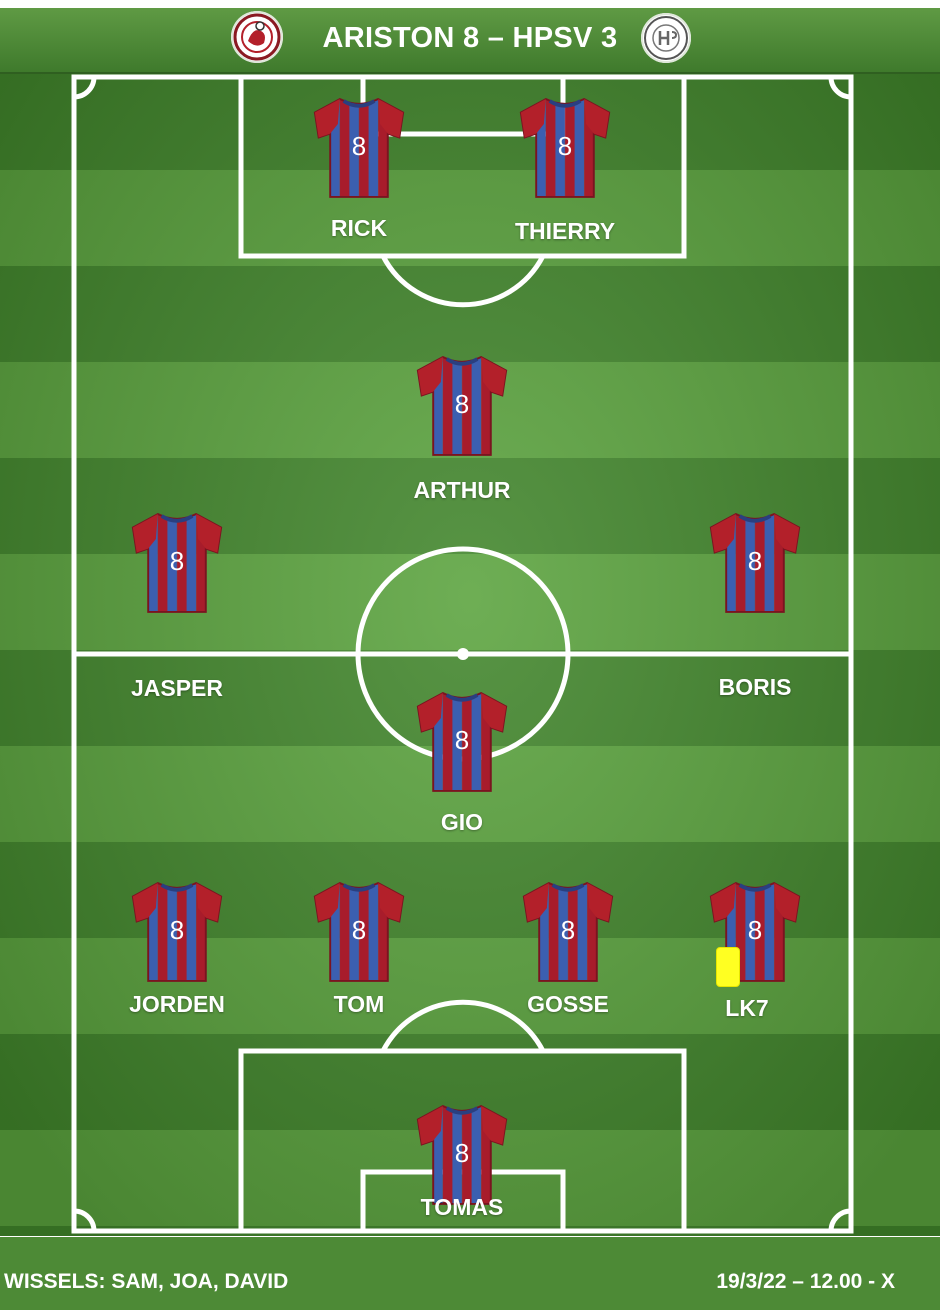  Describe the element at coordinates (666, 38) in the screenshot. I see `hpsv-logo-icon` at that location.